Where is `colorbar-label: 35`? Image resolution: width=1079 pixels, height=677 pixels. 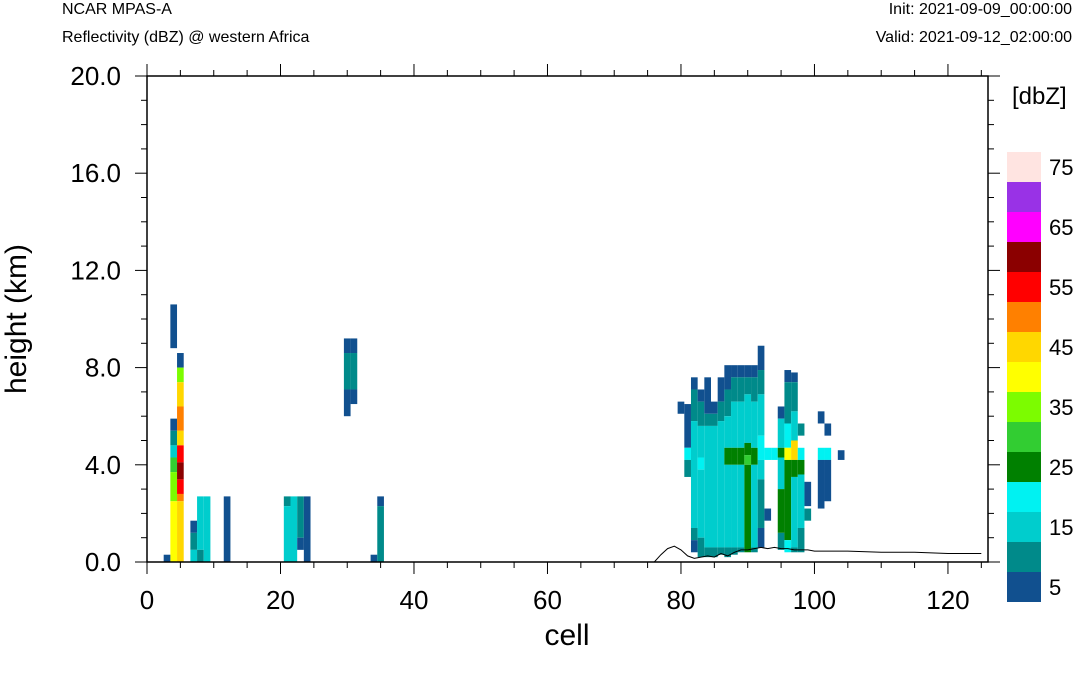
colorbar-label: 35 is located at coordinates (1061, 407).